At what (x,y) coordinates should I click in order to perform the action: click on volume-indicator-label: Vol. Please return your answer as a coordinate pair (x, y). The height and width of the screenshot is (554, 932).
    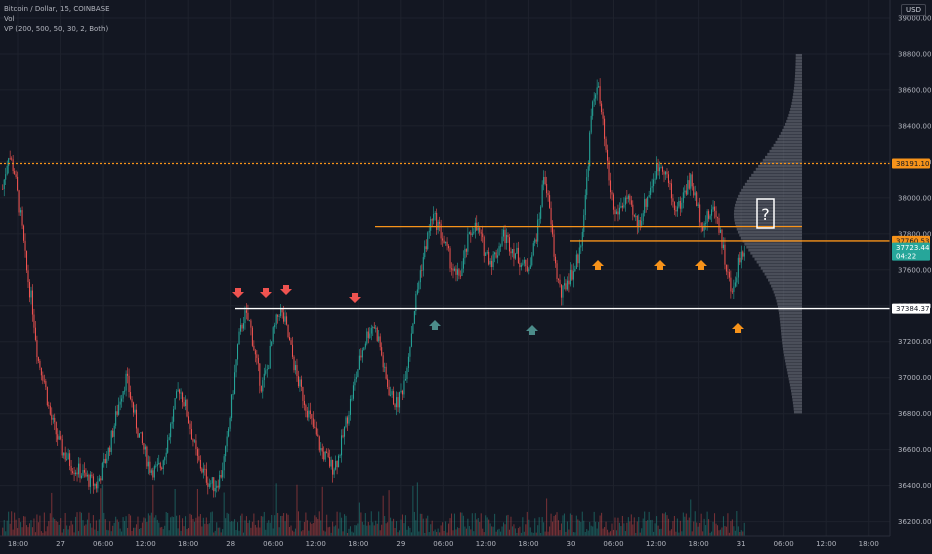
    Looking at the image, I should click on (9, 19).